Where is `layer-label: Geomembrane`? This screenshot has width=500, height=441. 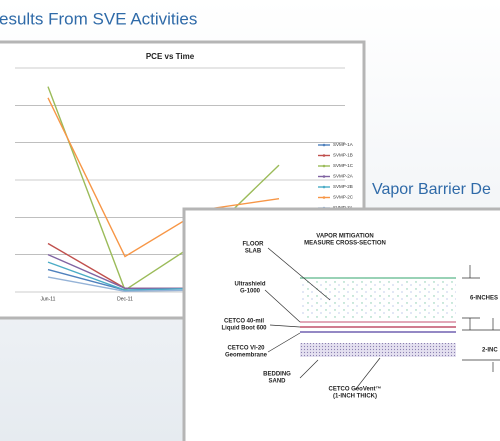
layer-label: Geomembrane is located at coordinates (246, 356).